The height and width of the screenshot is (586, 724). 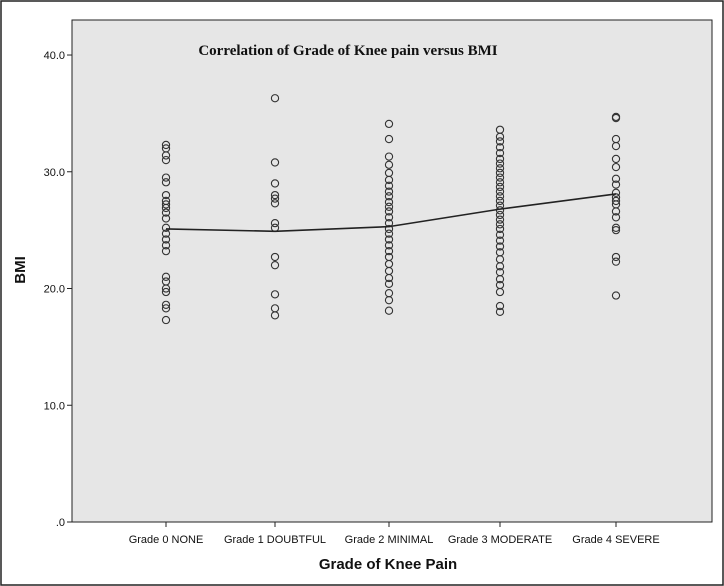 I want to click on mean-line-layer, so click(x=391, y=213).